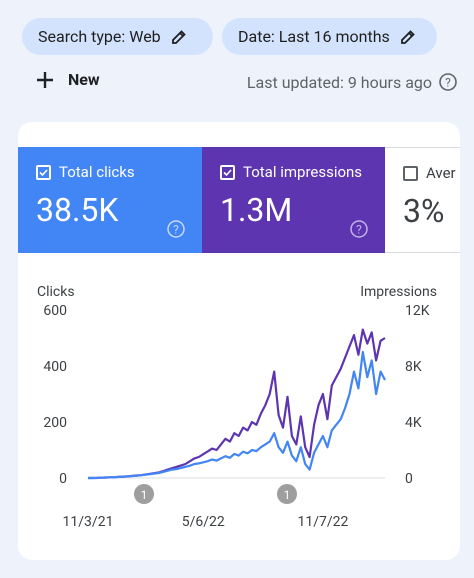 The height and width of the screenshot is (578, 474). Describe the element at coordinates (55, 423) in the screenshot. I see `y-tick-label: 200` at that location.